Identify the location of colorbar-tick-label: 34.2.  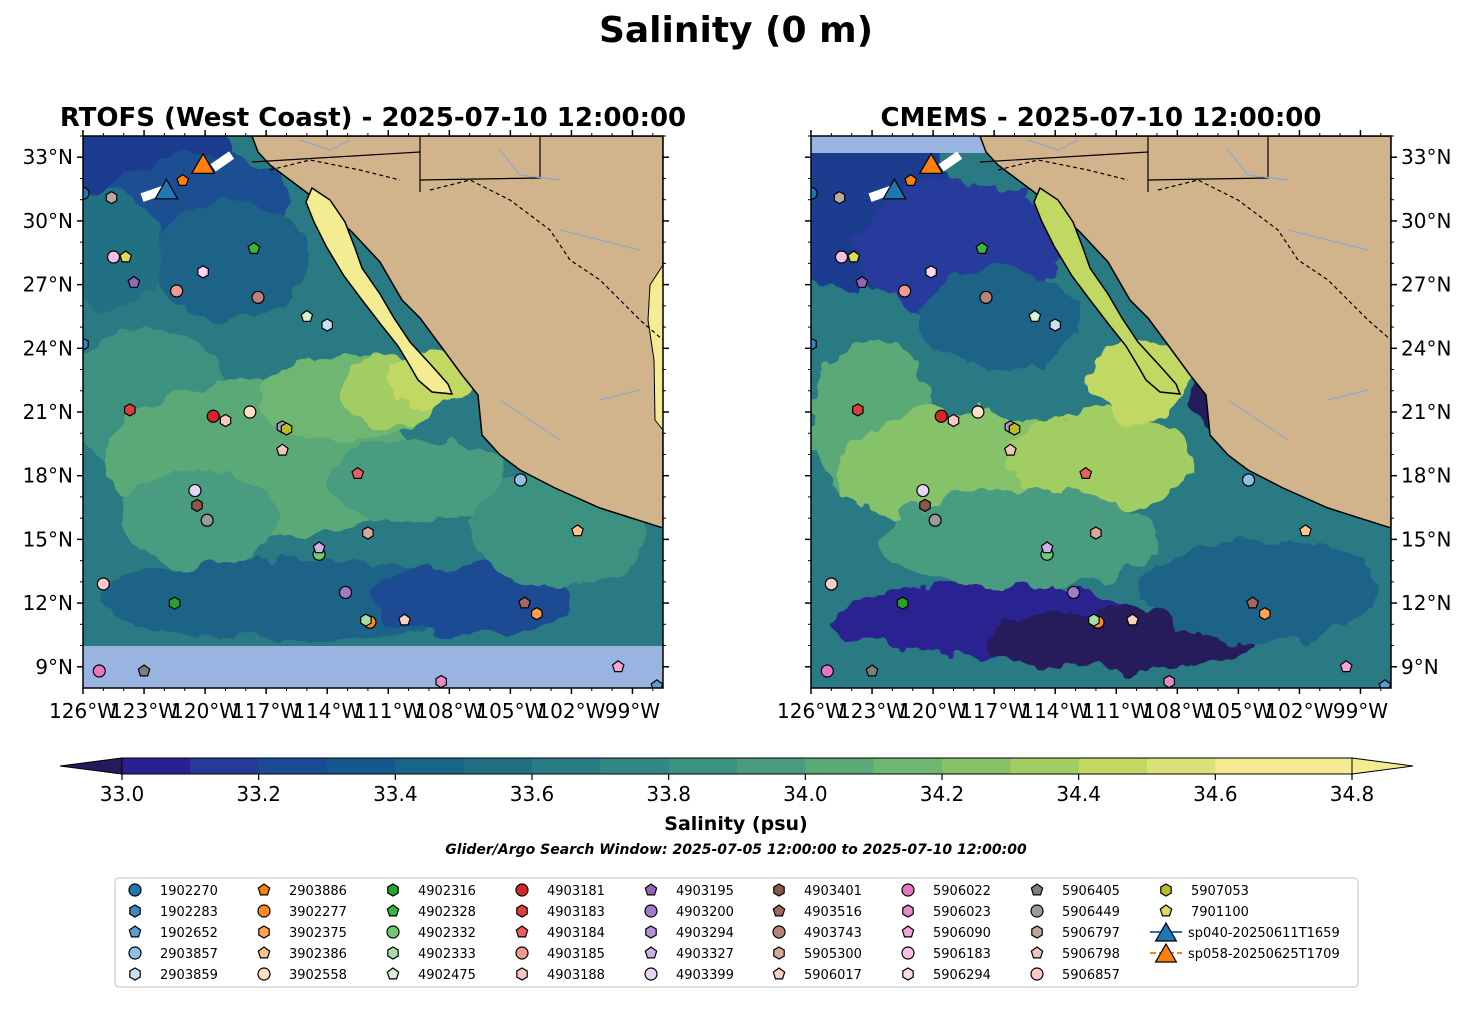
(942, 794).